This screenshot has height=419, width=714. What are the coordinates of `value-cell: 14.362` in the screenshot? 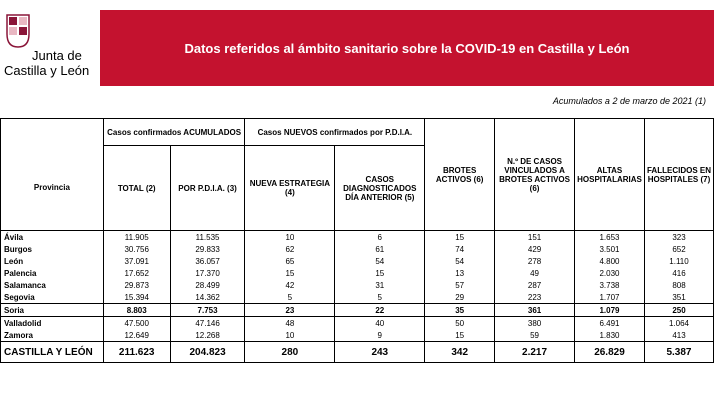 It's located at (207, 297).